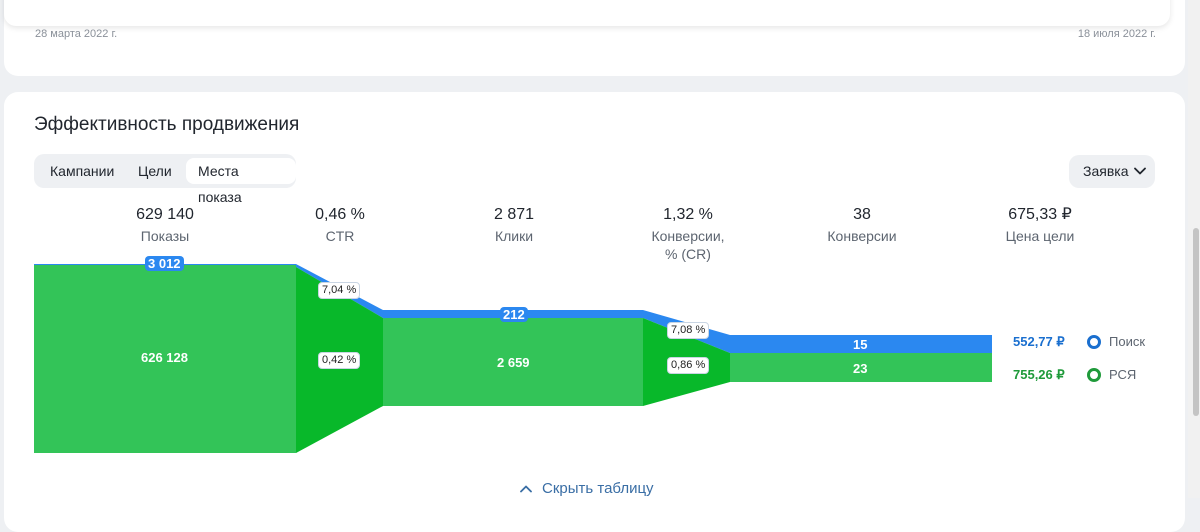 This screenshot has width=1200, height=532. Describe the element at coordinates (1039, 374) in the screenshot. I see `goal-price-rsya: 755,26 ₽` at that location.